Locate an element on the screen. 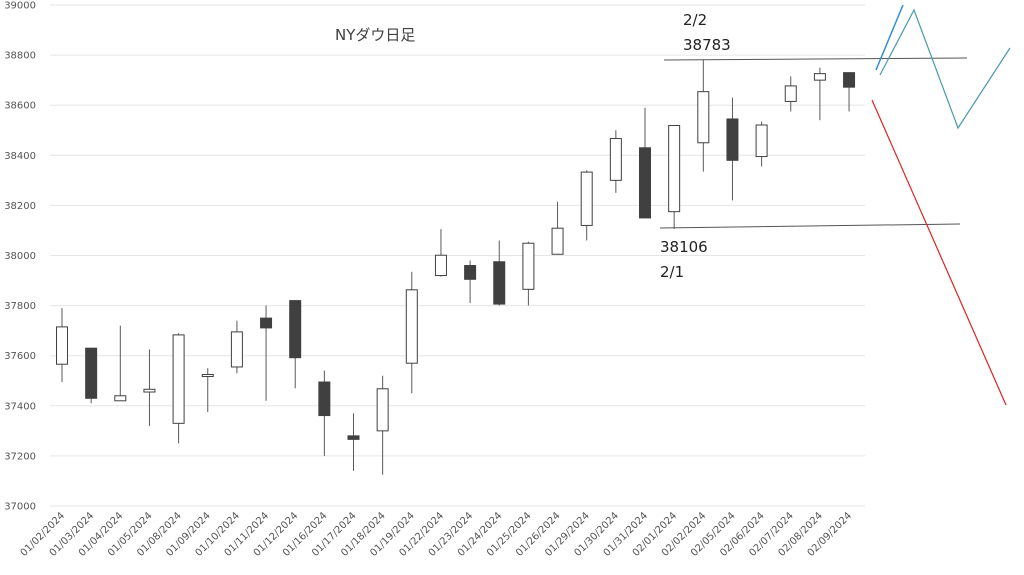  teal-projection-line is located at coordinates (945, 69).